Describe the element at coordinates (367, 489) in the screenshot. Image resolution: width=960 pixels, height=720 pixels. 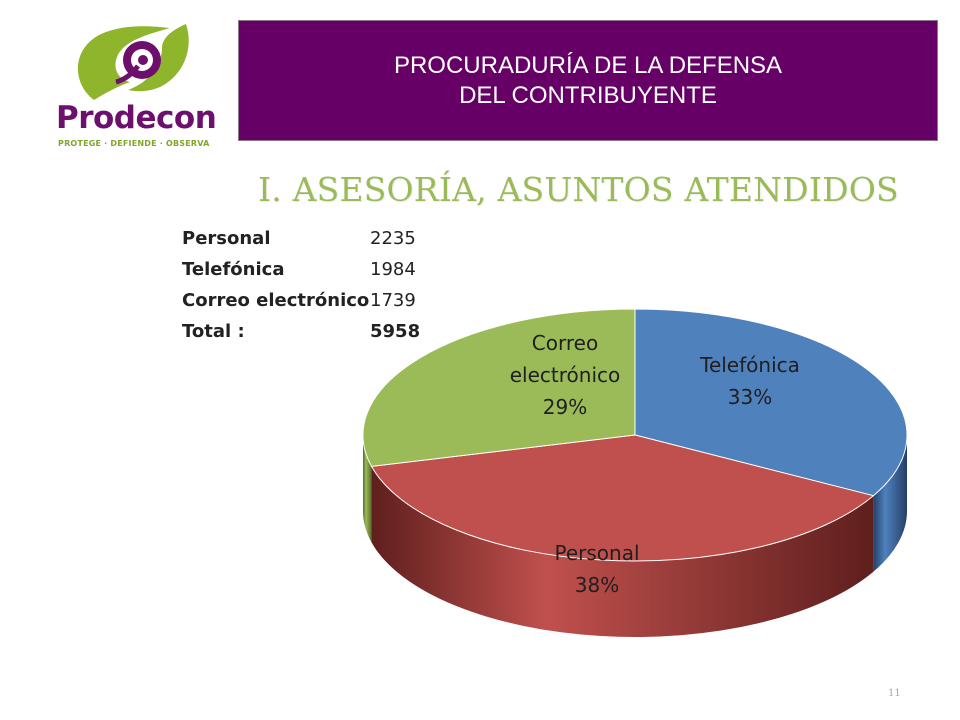
I see `pie-side-correo-electrónico` at that location.